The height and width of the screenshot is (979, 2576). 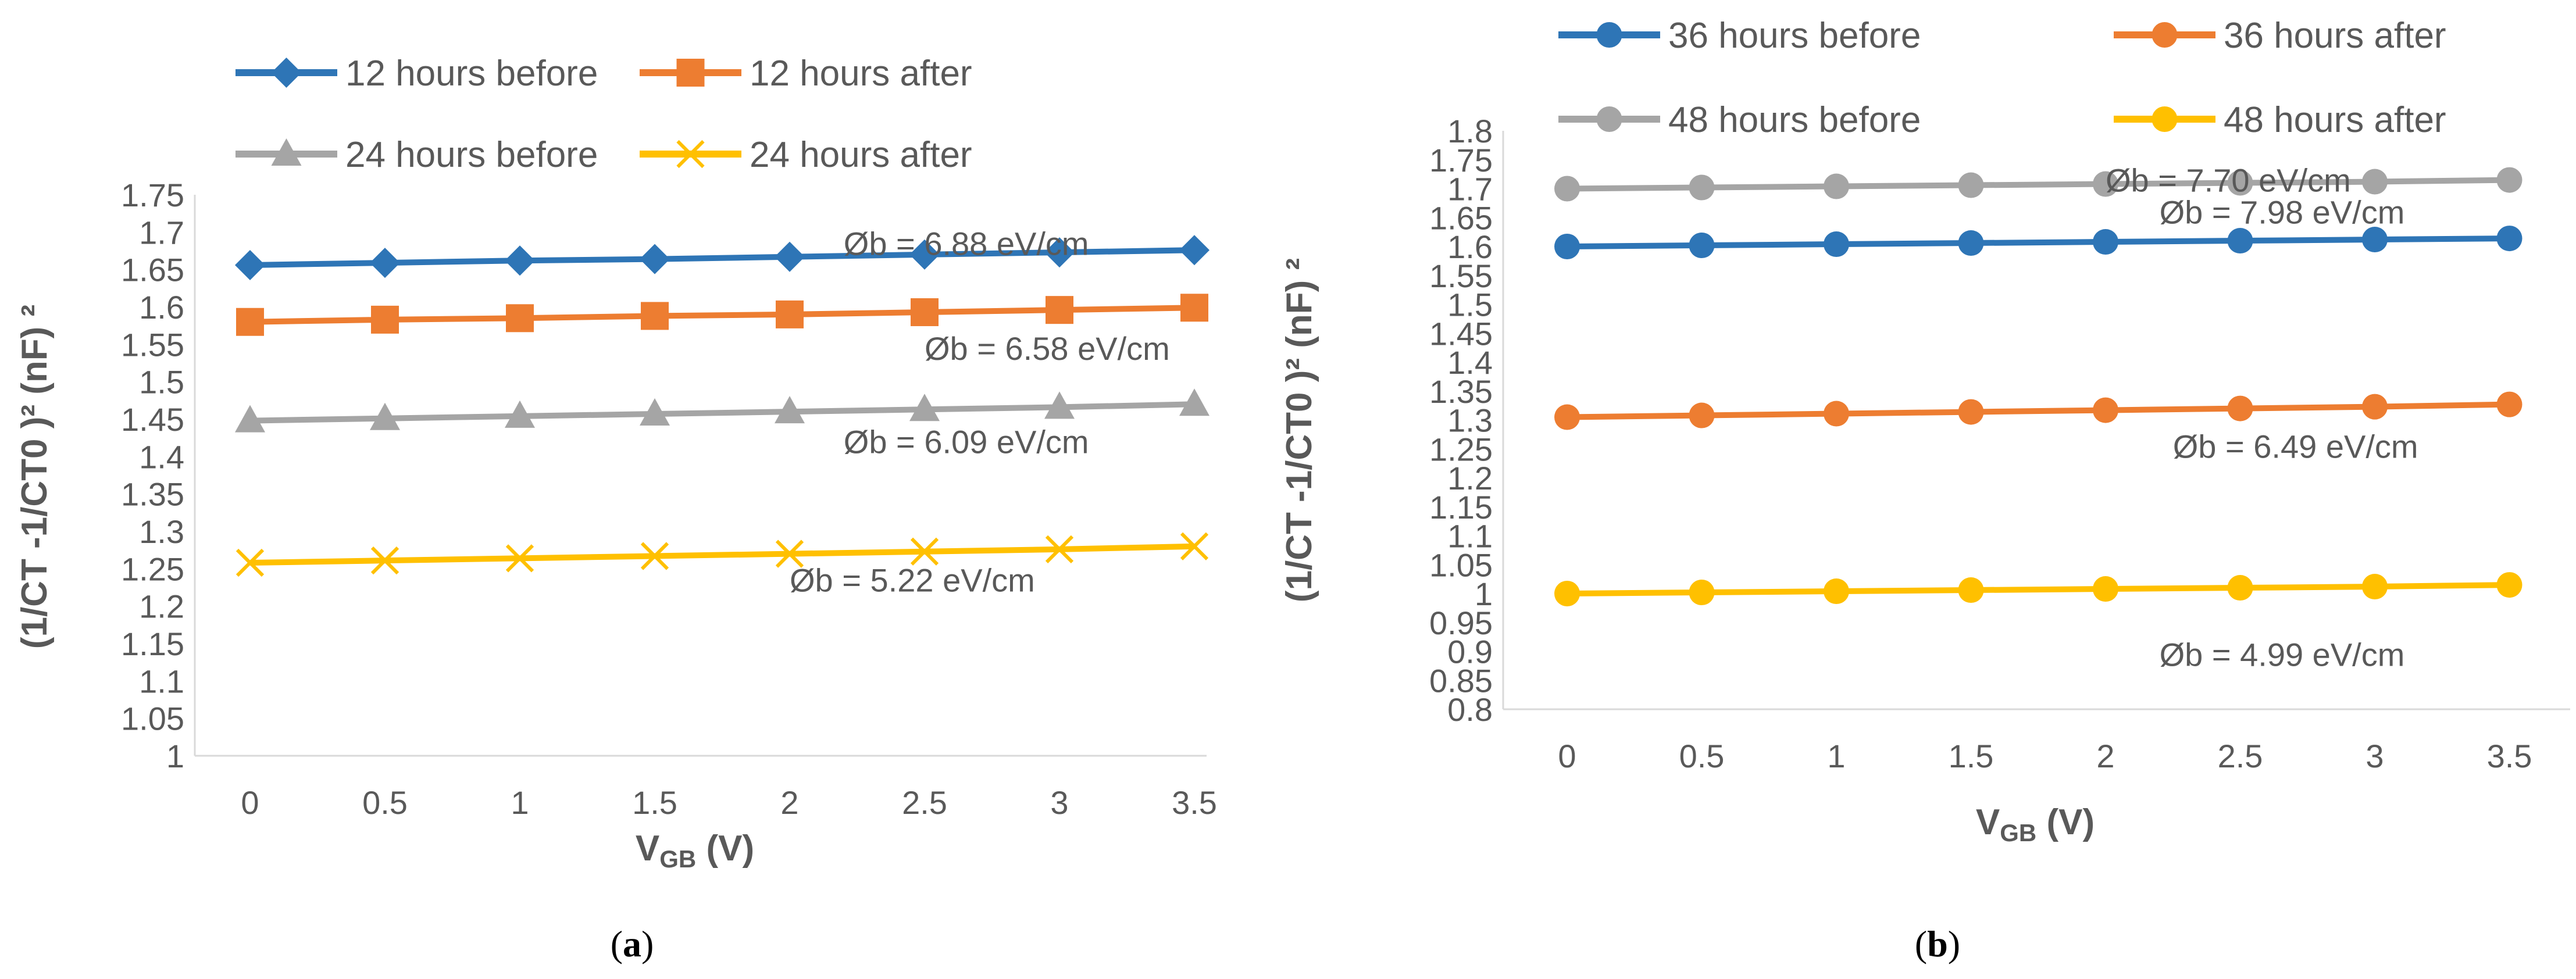 I want to click on y-tick-label: 0.8, so click(x=1470, y=709).